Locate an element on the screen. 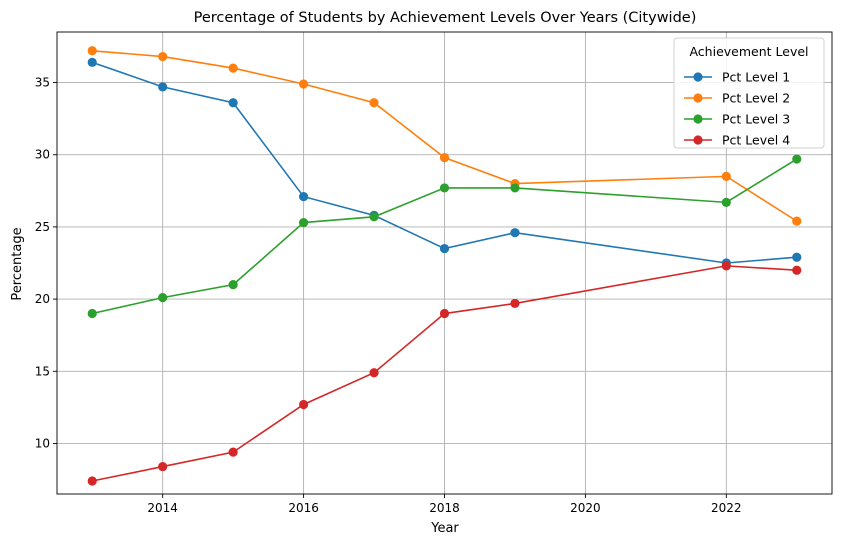 Image resolution: width=842 pixels, height=545 pixels. legend-label: Pct Level 4 is located at coordinates (756, 140).